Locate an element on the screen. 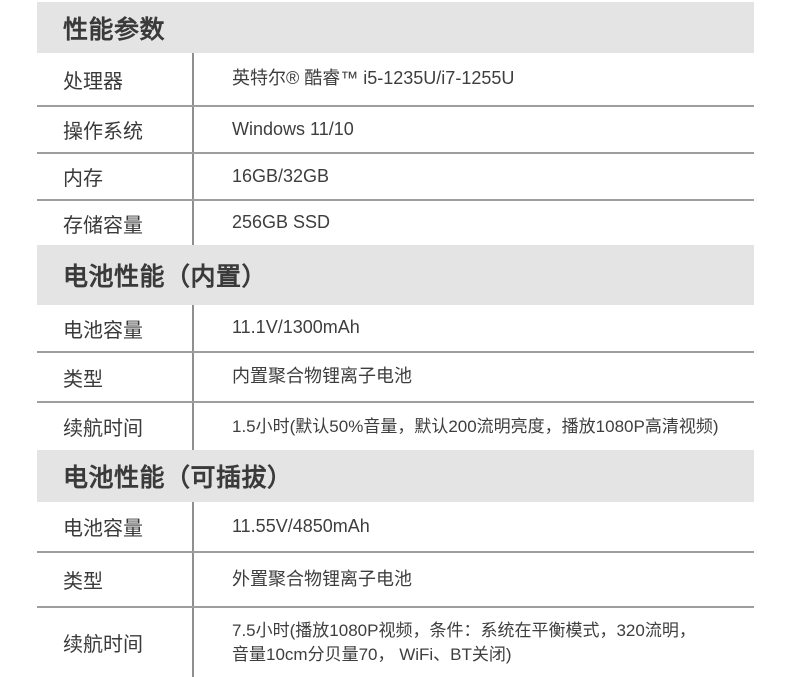  section-title: 电池性能（可插拔） is located at coordinates (178, 478).